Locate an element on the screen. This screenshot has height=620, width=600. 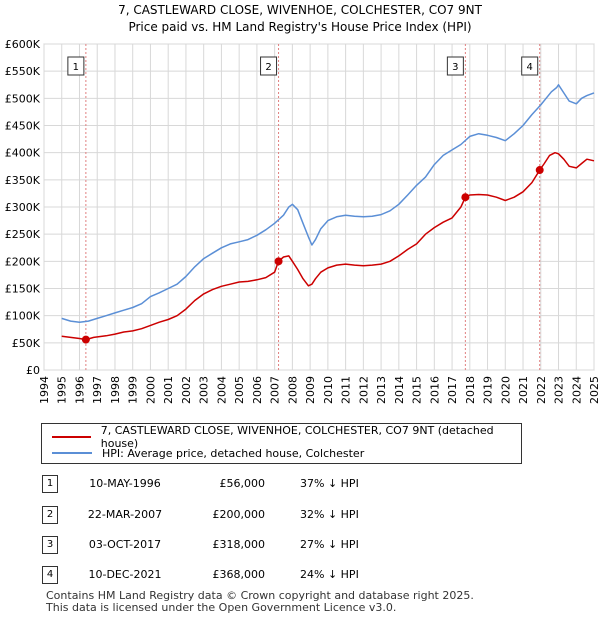
sale-row: 2 22-MAR-2007 £200,000 32% ↓ HPI is located at coordinates (300, 516).